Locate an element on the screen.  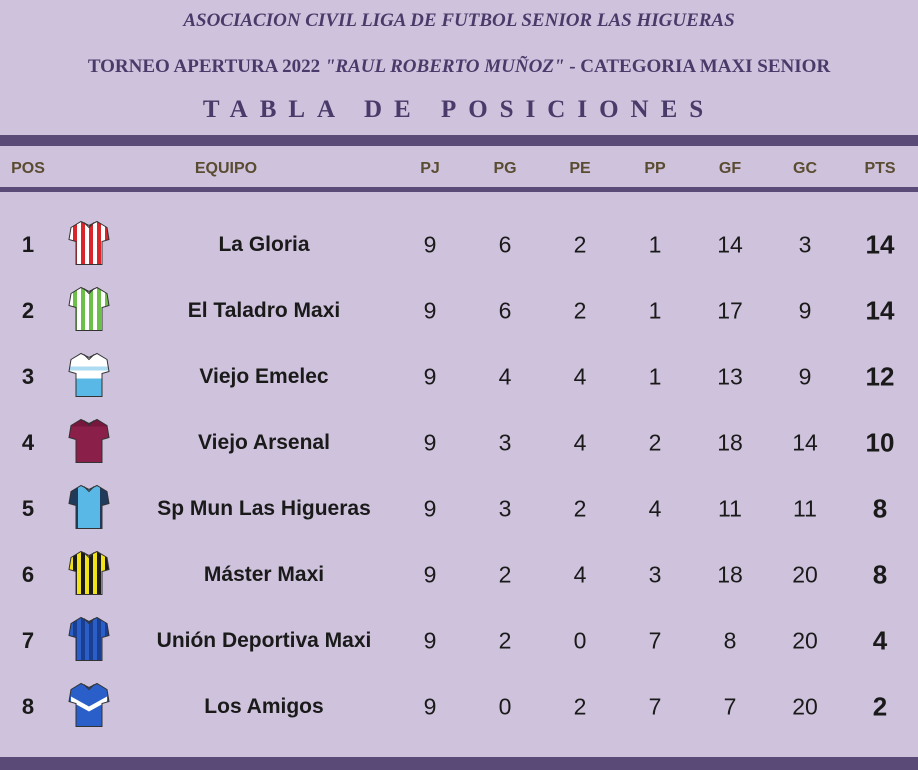
column-headers: POS EQUIPO PJ PG PE PP GF GC PTS is located at coordinates (459, 170).